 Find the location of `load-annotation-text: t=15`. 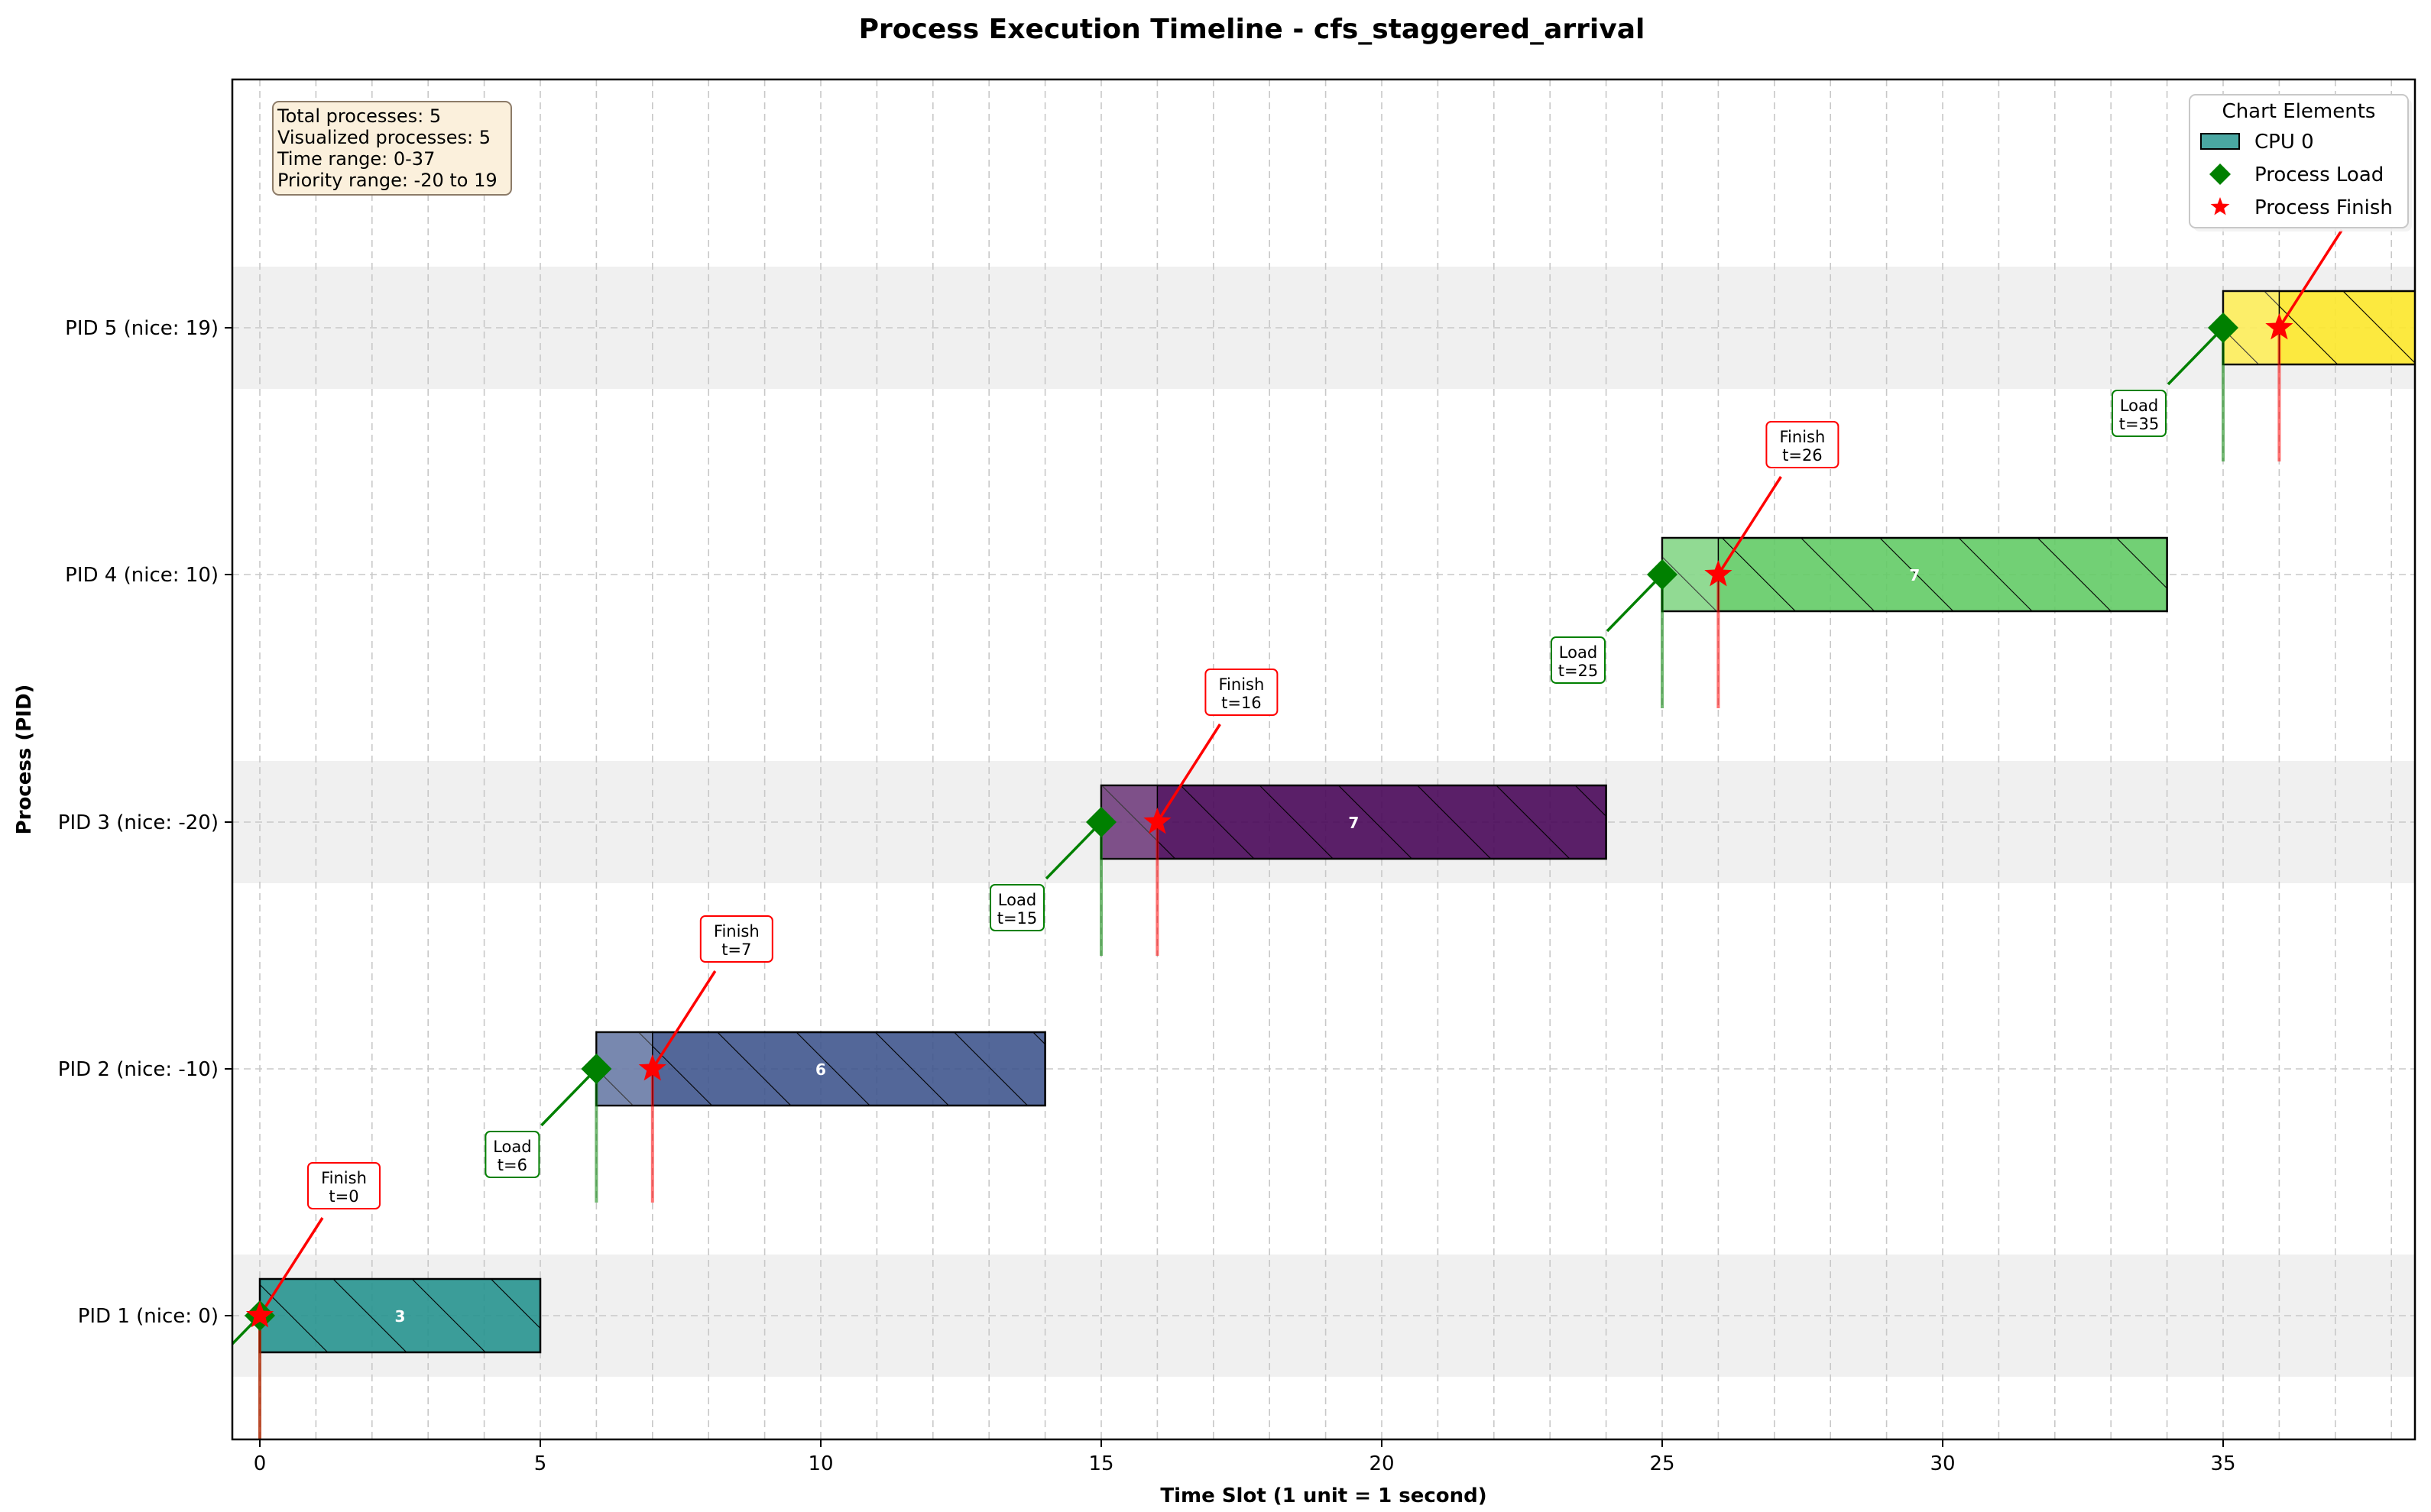

load-annotation-text: t=15 is located at coordinates (1018, 919).